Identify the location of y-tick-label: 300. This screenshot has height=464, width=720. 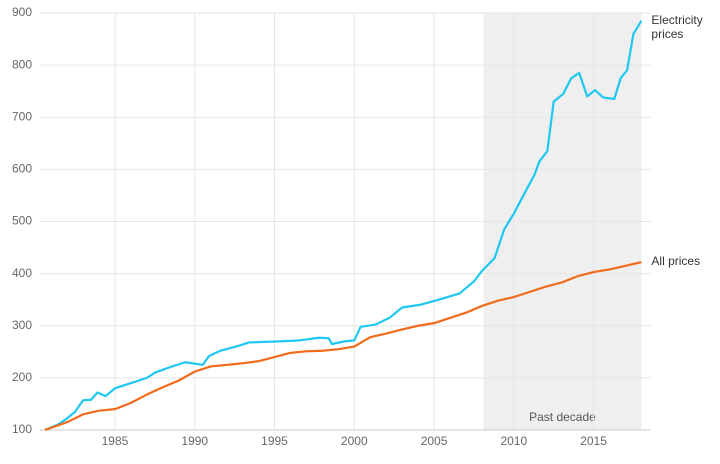
(22, 325).